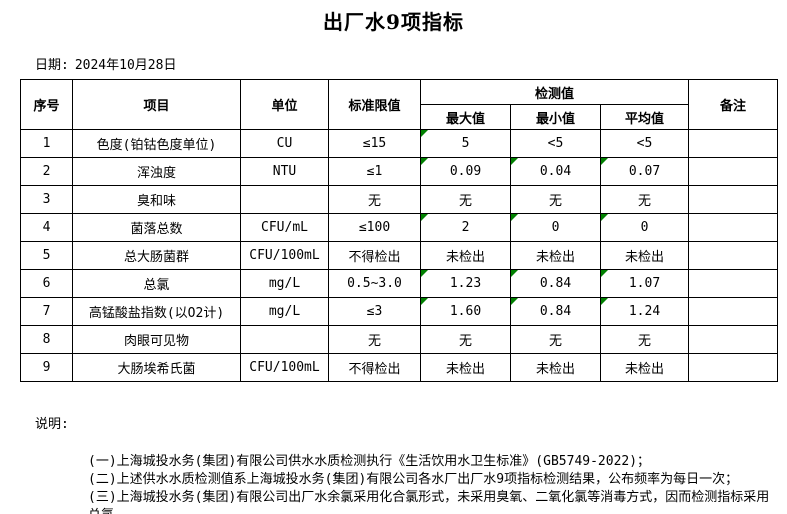 This screenshot has height=514, width=787. I want to click on cell-item: 浑浊度, so click(156, 171).